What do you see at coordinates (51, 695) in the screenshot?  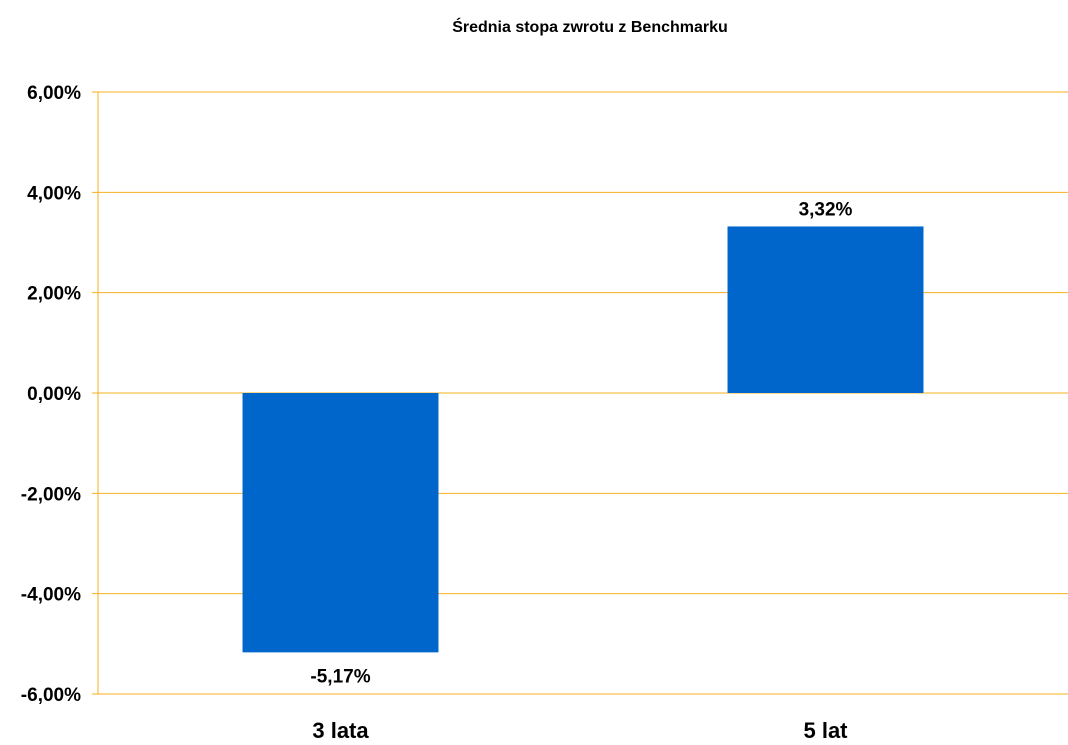 I see `y-tick-label: -6,00%` at bounding box center [51, 695].